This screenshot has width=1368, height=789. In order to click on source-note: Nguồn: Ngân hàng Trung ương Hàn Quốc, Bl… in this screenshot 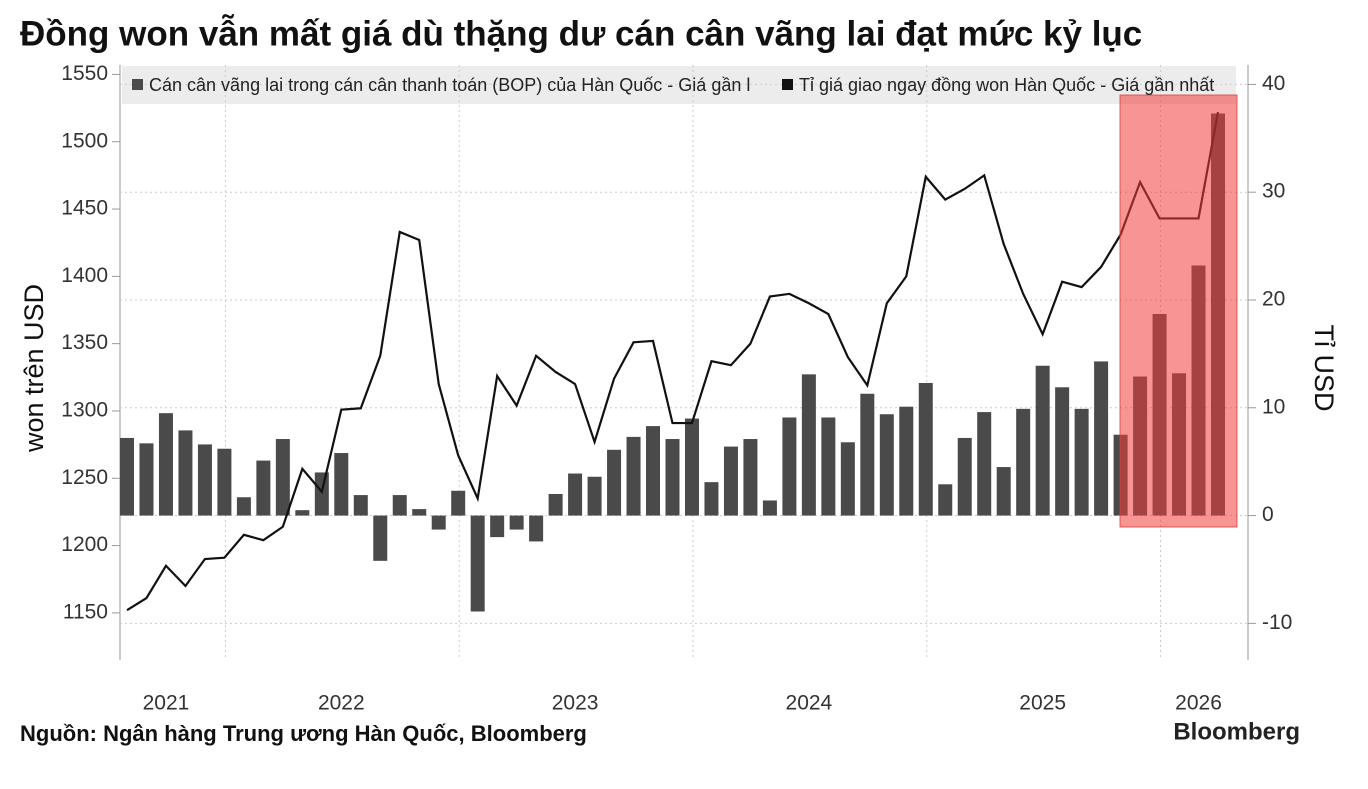, I will do `click(303, 733)`.